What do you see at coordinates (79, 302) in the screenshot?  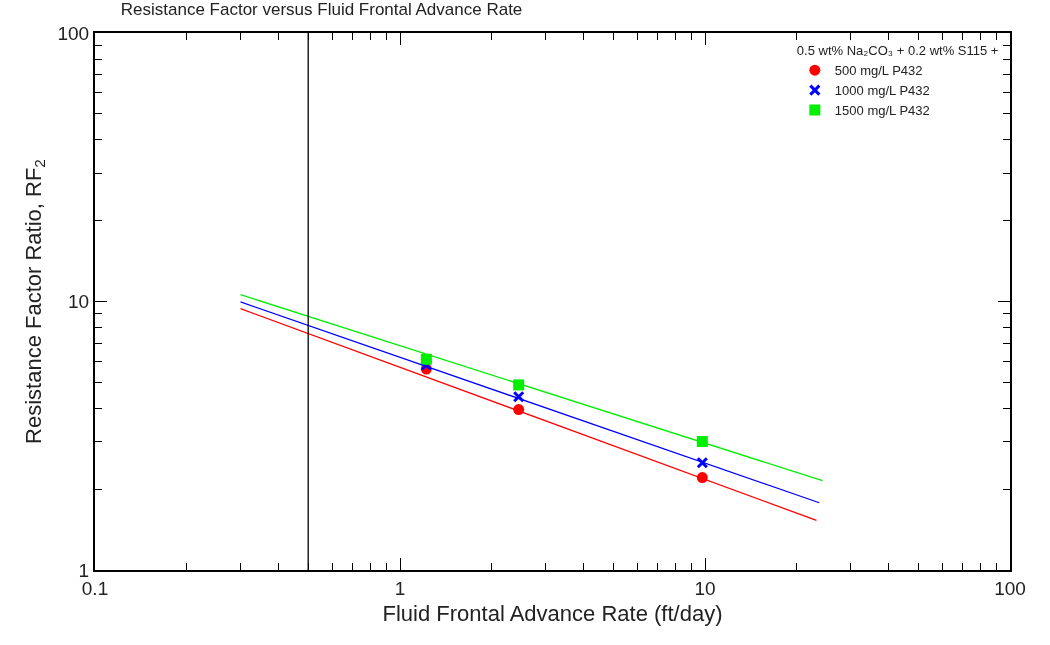 I see `y-tick-label: 10` at bounding box center [79, 302].